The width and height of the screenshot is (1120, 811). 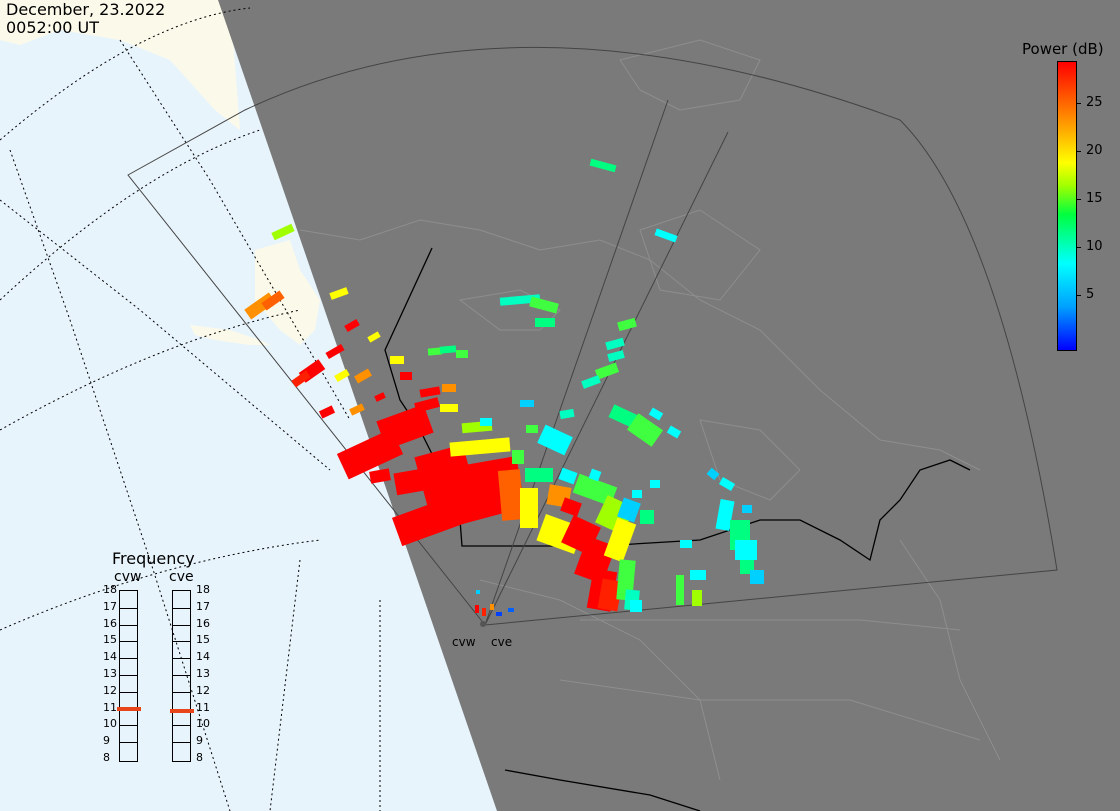 I want to click on aleutian-land, so click(x=230, y=335).